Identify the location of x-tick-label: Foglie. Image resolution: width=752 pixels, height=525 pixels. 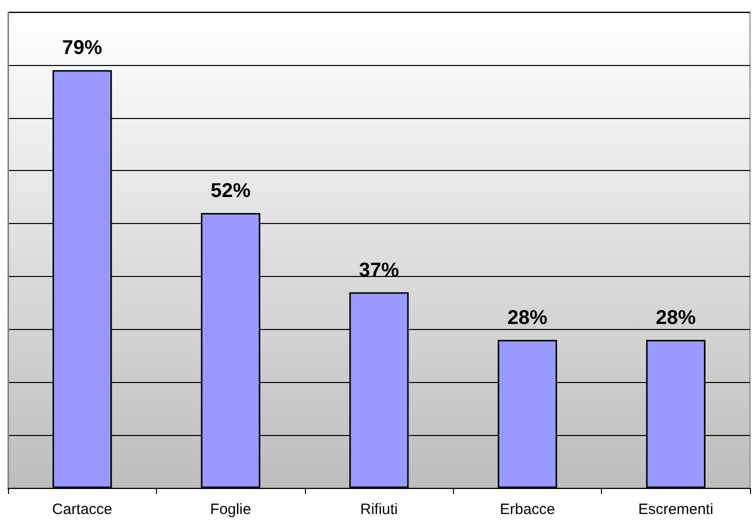
(231, 509).